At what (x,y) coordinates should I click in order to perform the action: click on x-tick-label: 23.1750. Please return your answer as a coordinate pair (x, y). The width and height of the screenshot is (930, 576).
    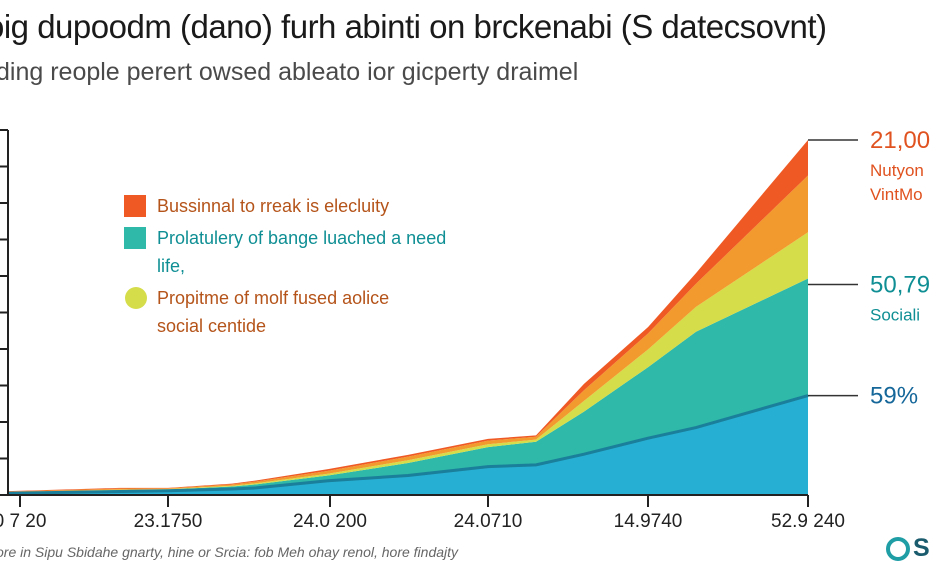
    Looking at the image, I should click on (168, 521).